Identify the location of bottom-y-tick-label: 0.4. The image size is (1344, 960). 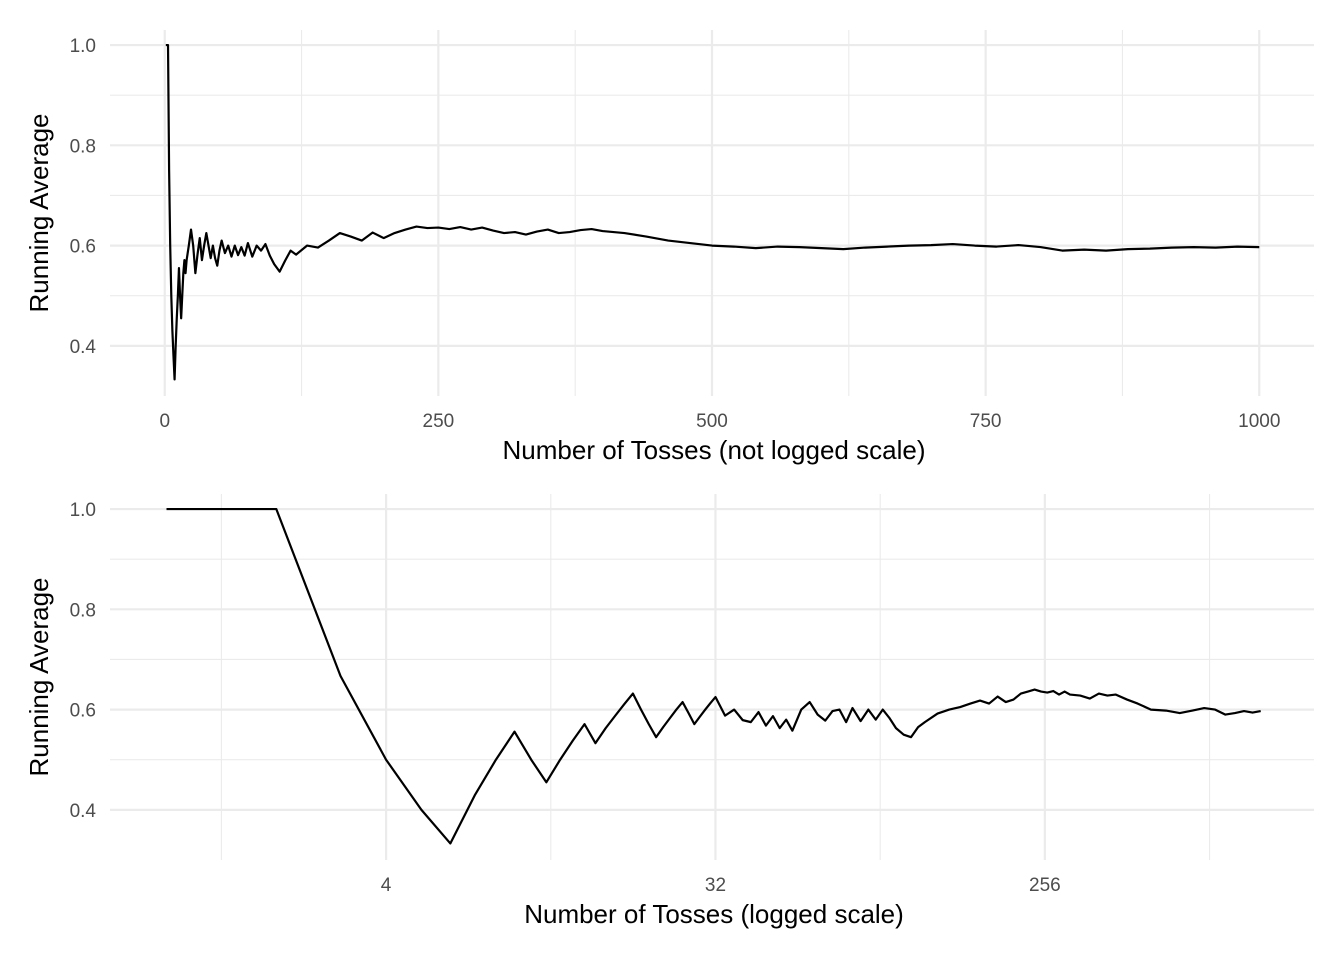
(83, 811).